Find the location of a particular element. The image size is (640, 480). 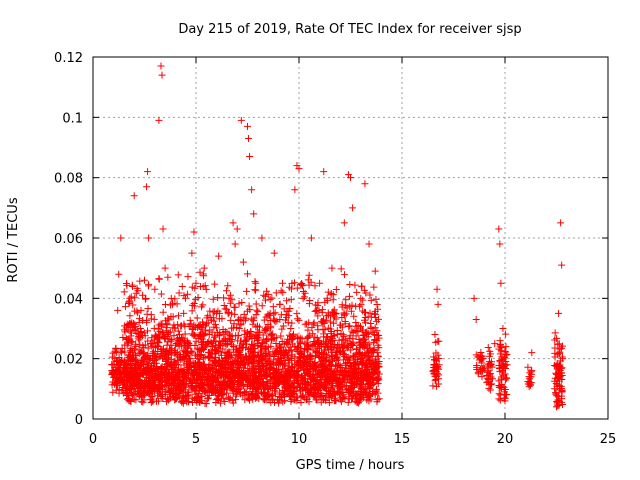

x-tick-label: 15 is located at coordinates (402, 439).